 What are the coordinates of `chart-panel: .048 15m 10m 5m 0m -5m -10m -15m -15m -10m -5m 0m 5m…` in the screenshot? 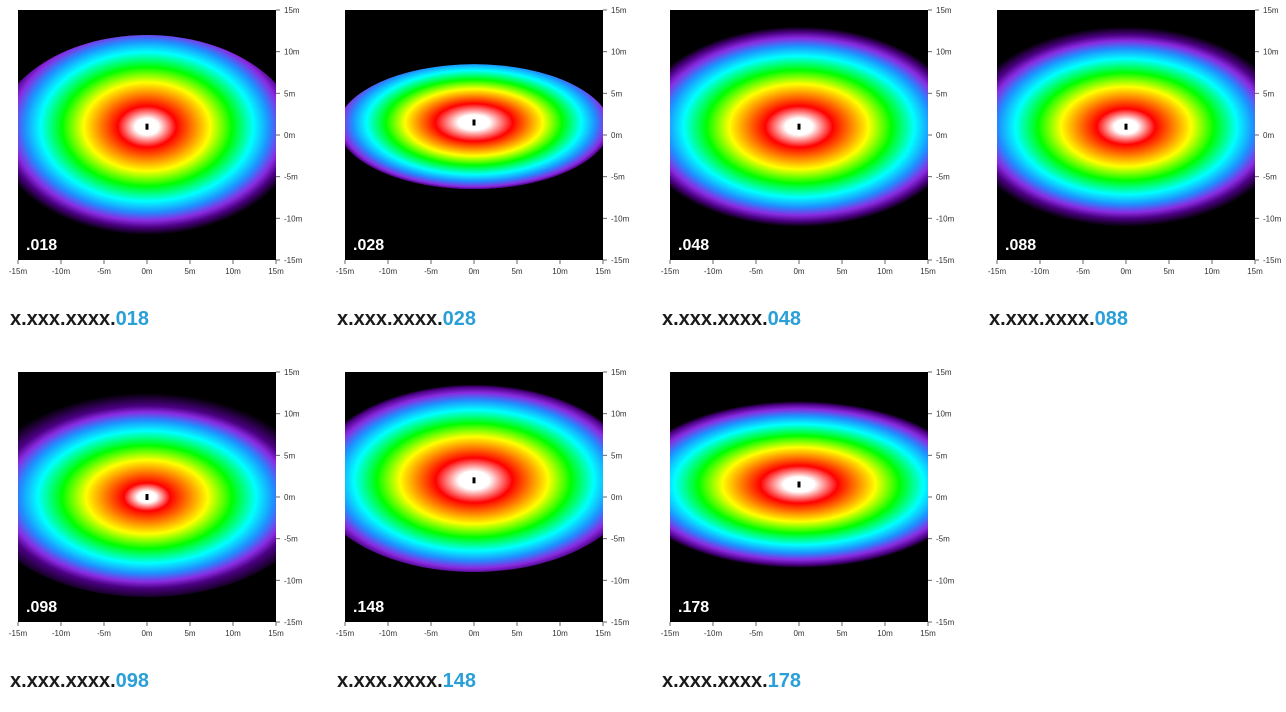 It's located at (811, 178).